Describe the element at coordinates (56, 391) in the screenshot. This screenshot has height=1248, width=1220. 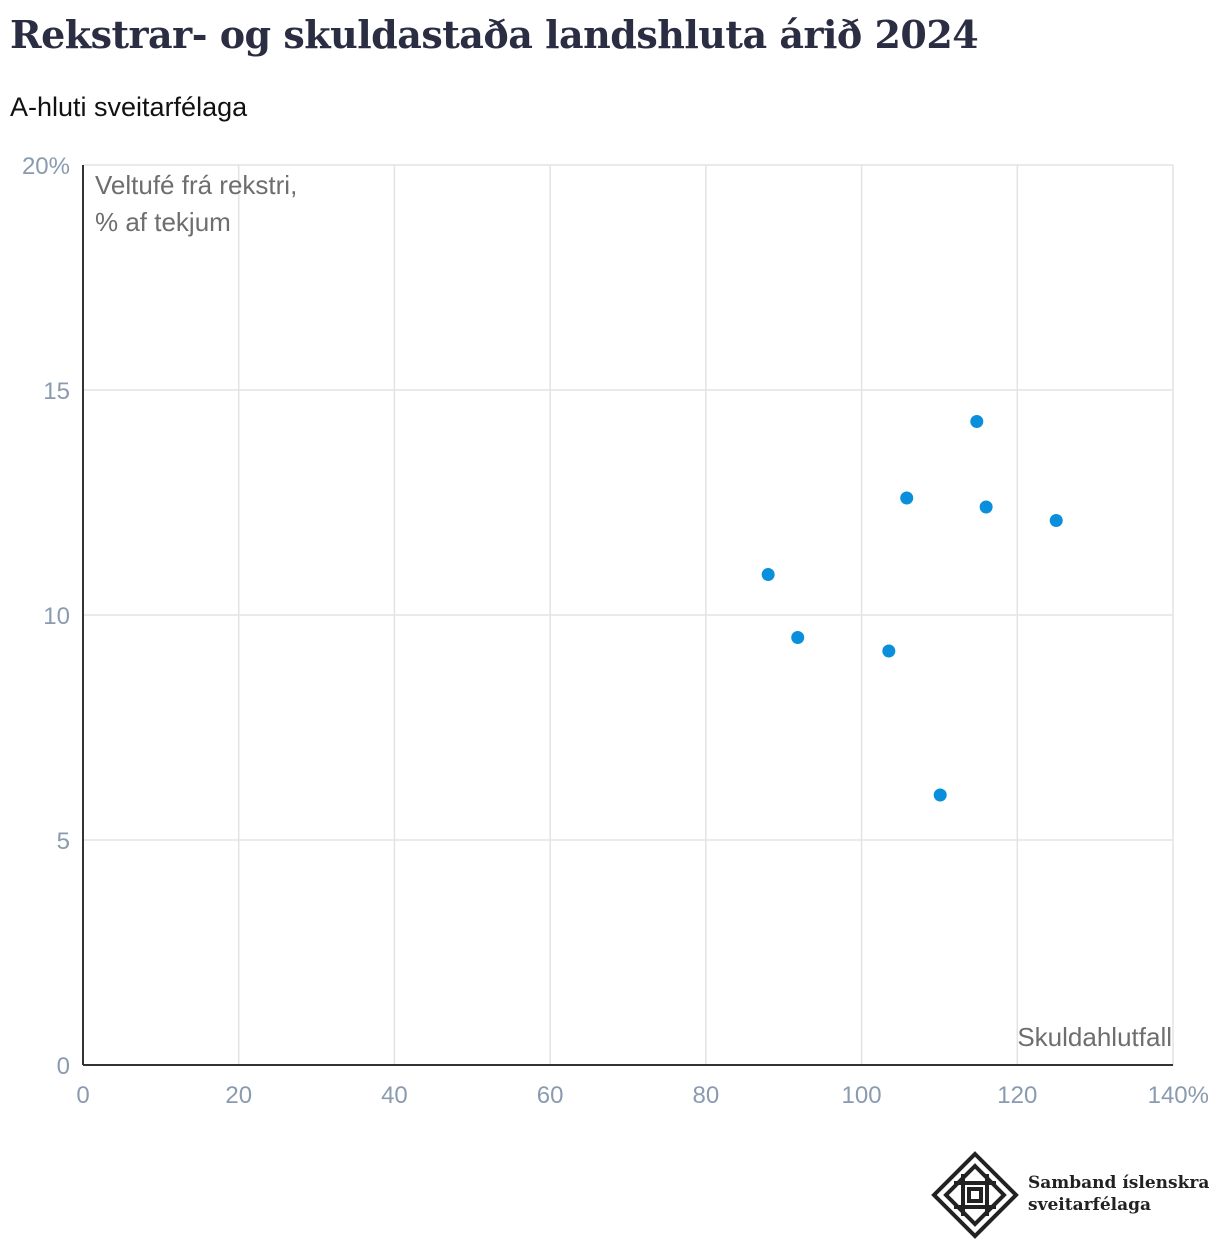
I see `y-tick-label: 15` at that location.